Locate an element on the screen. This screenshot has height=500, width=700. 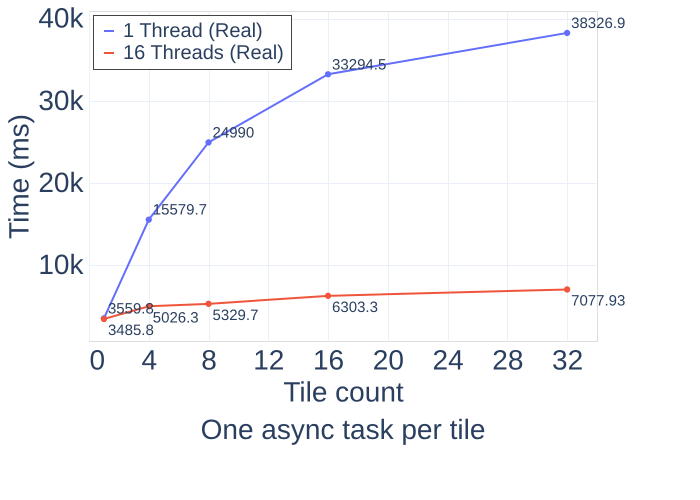
data-label: 7077.93 is located at coordinates (598, 301).